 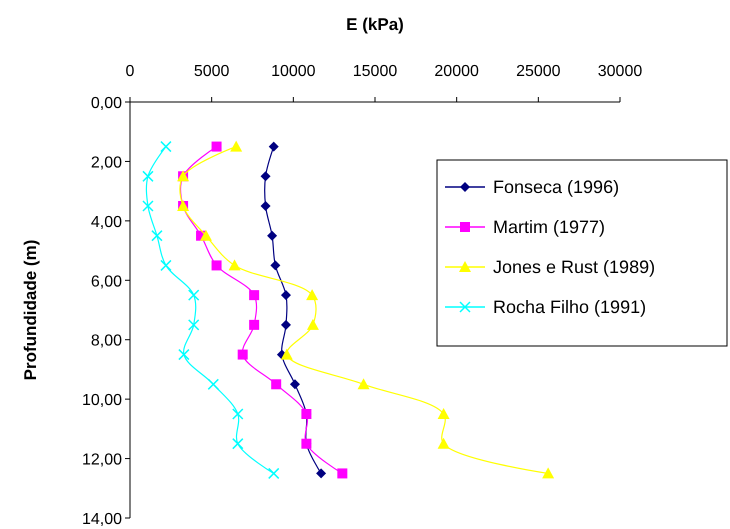 What do you see at coordinates (375, 71) in the screenshot?
I see `x-tick-label: 15000` at bounding box center [375, 71].